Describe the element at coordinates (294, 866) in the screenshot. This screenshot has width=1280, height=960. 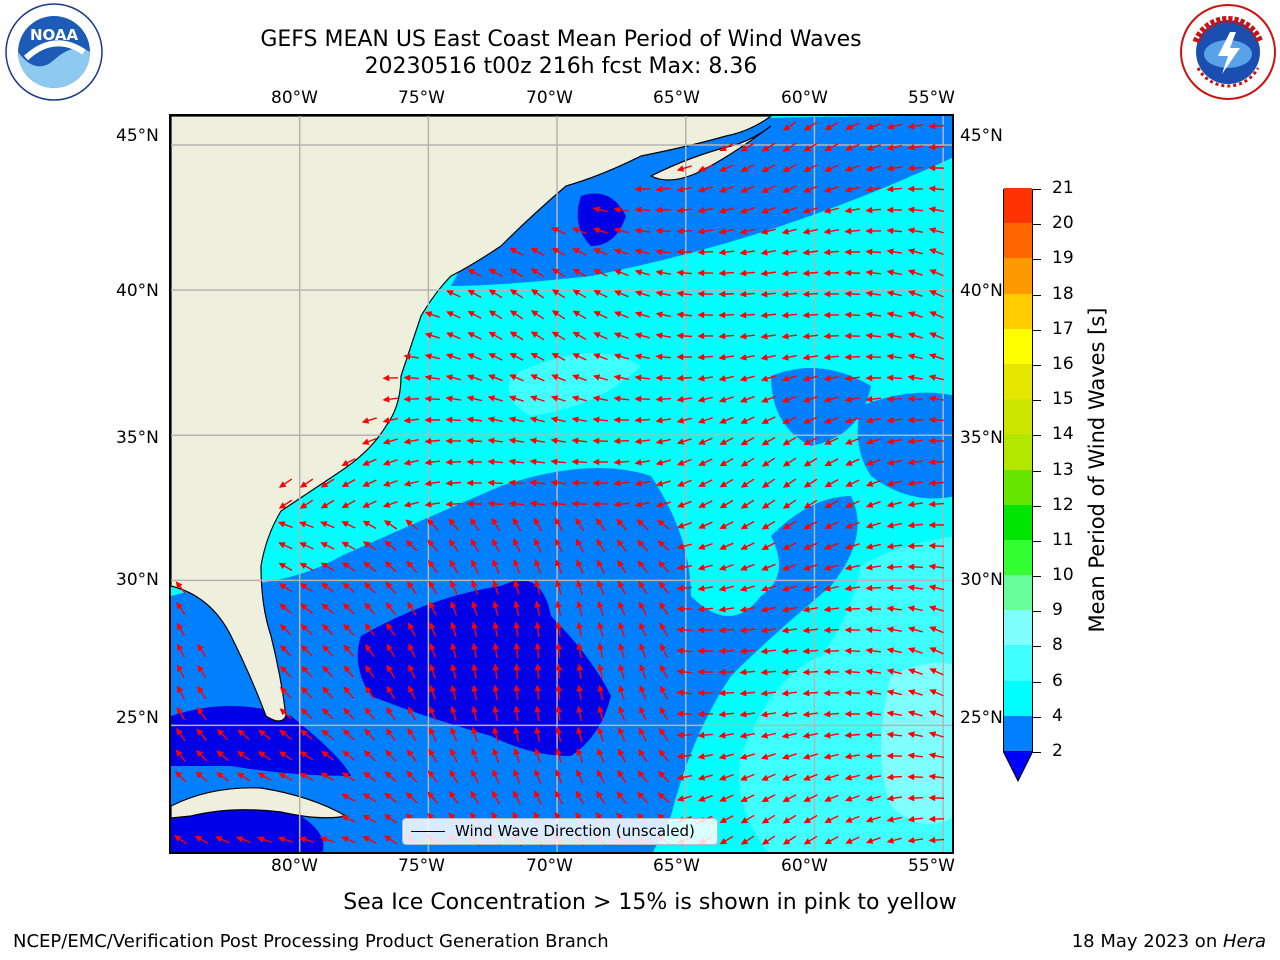
I see `lon-label-bottom: 80°W` at that location.